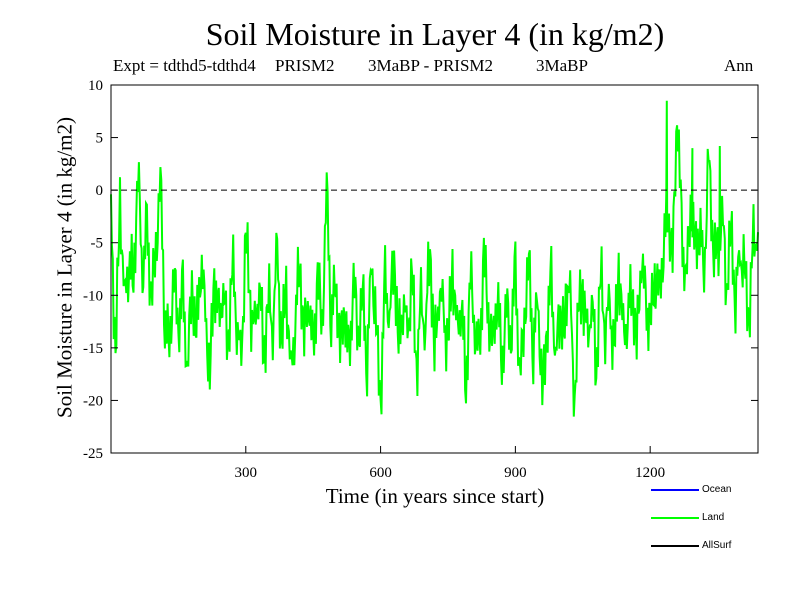  I want to click on subtitle-period: Ann, so click(739, 65).